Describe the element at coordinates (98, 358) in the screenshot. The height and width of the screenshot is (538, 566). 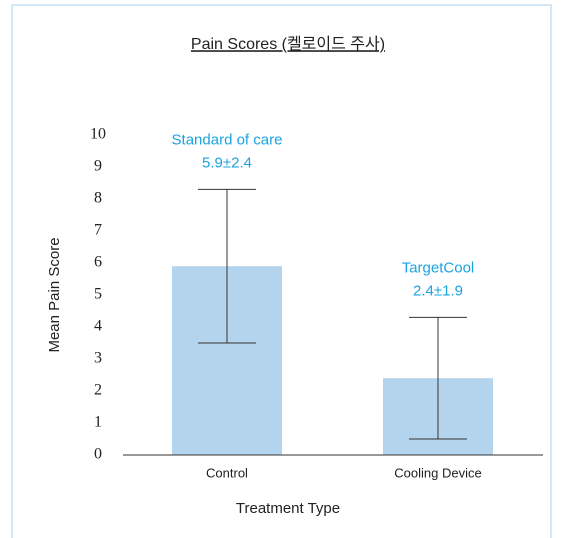
I see `y-tick-label: 3` at that location.